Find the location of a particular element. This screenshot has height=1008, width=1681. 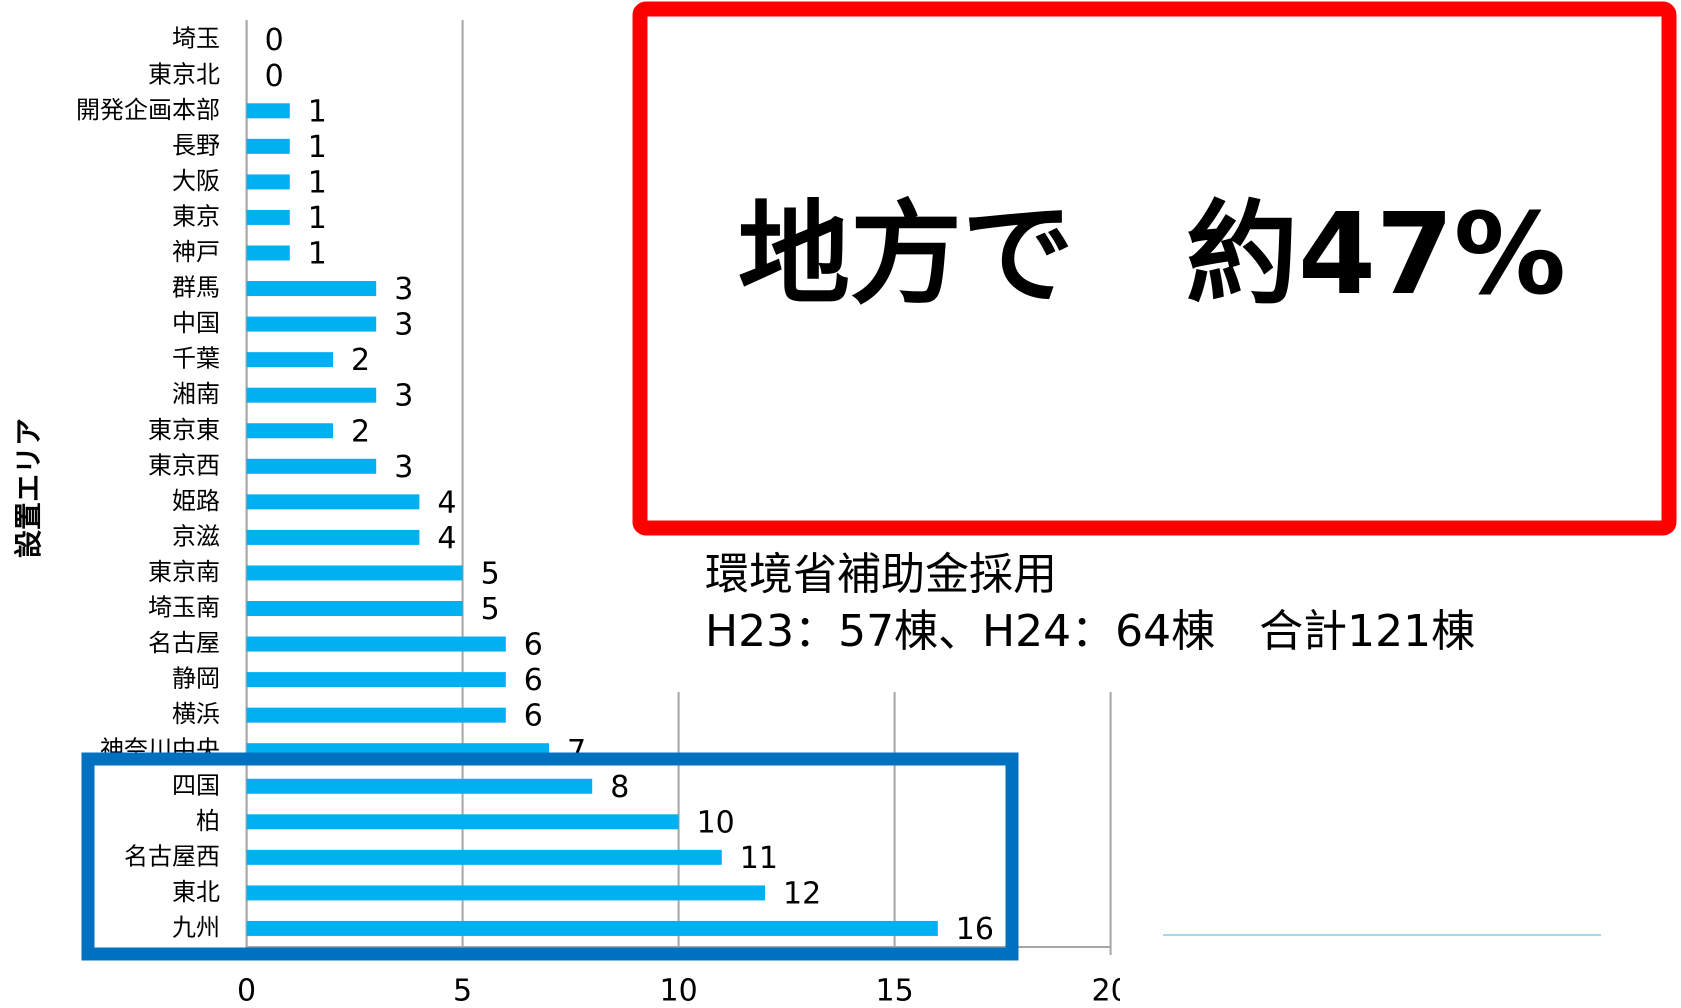

y-tick-label: 湘南 is located at coordinates (196, 394).